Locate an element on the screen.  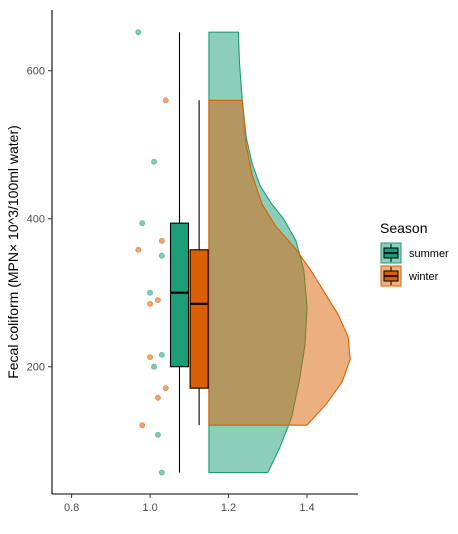
x-tick-label: 1.0 is located at coordinates (149, 508).